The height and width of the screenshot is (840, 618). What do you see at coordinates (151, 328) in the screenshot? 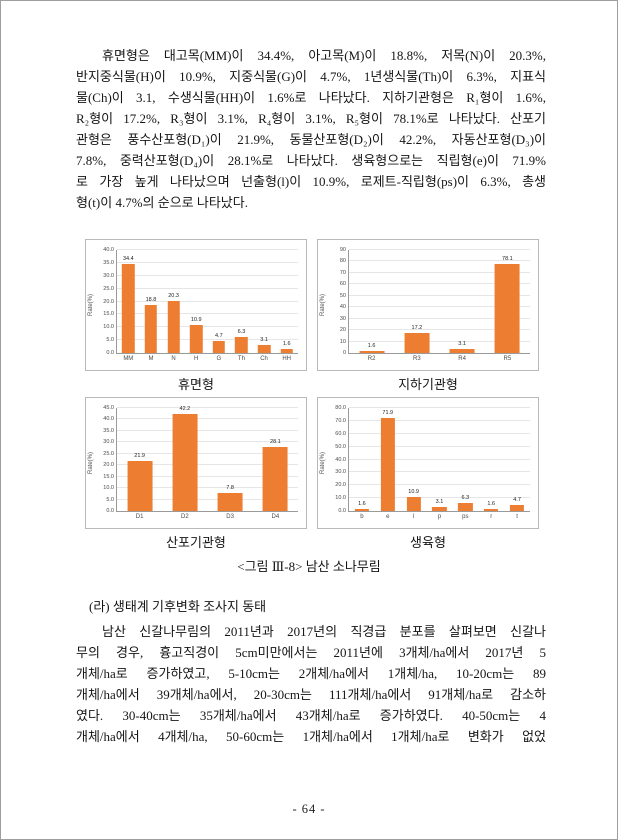
I see `bar-M` at bounding box center [151, 328].